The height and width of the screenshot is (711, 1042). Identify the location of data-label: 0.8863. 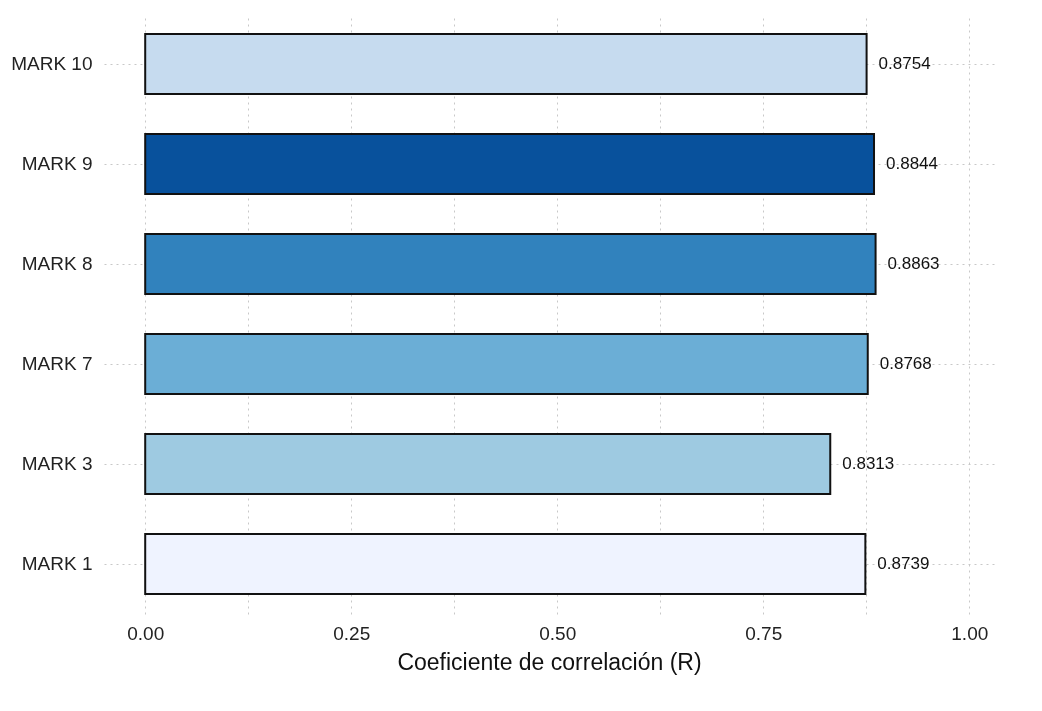
(913, 263).